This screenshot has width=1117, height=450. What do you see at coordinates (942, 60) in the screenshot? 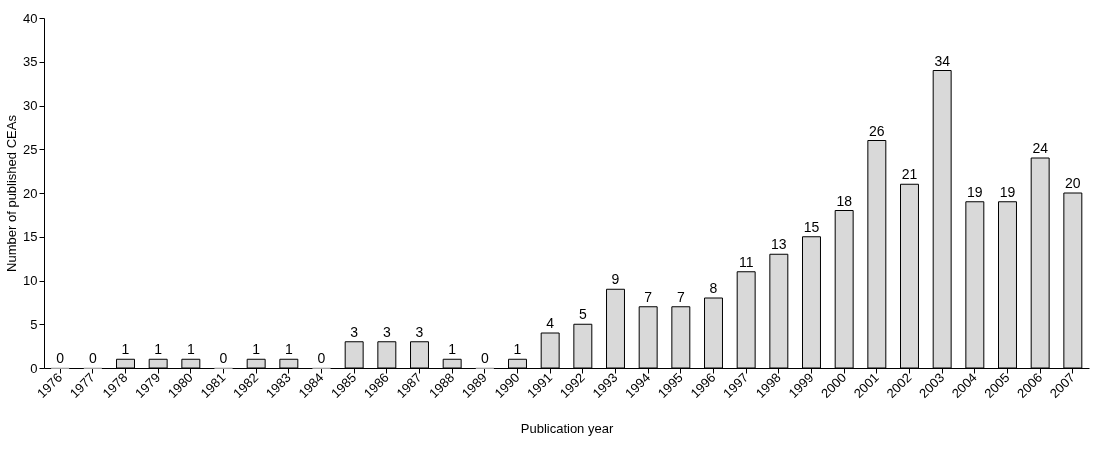
I see `data-label: 34` at bounding box center [942, 60].